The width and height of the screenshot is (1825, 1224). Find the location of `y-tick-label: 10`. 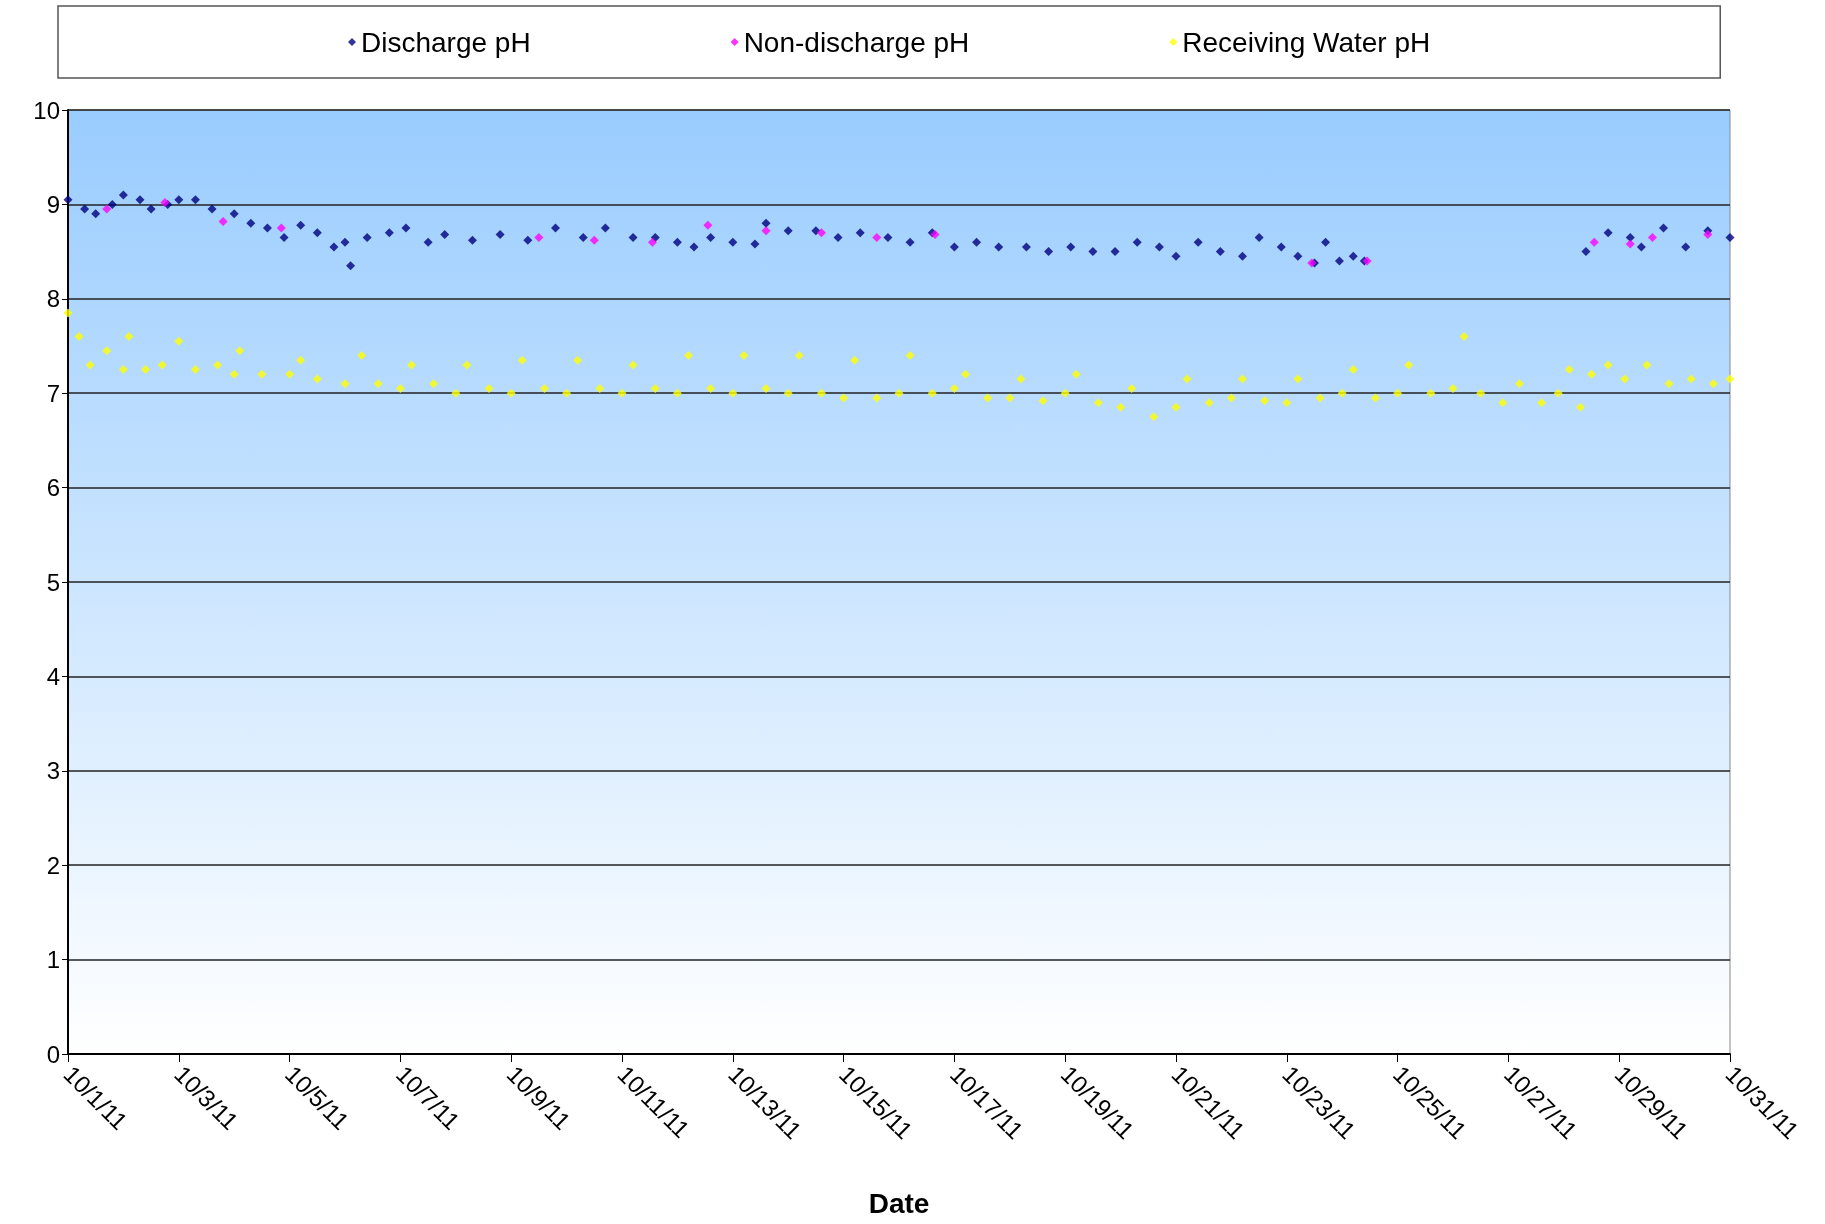

y-tick-label: 10 is located at coordinates (46, 110).